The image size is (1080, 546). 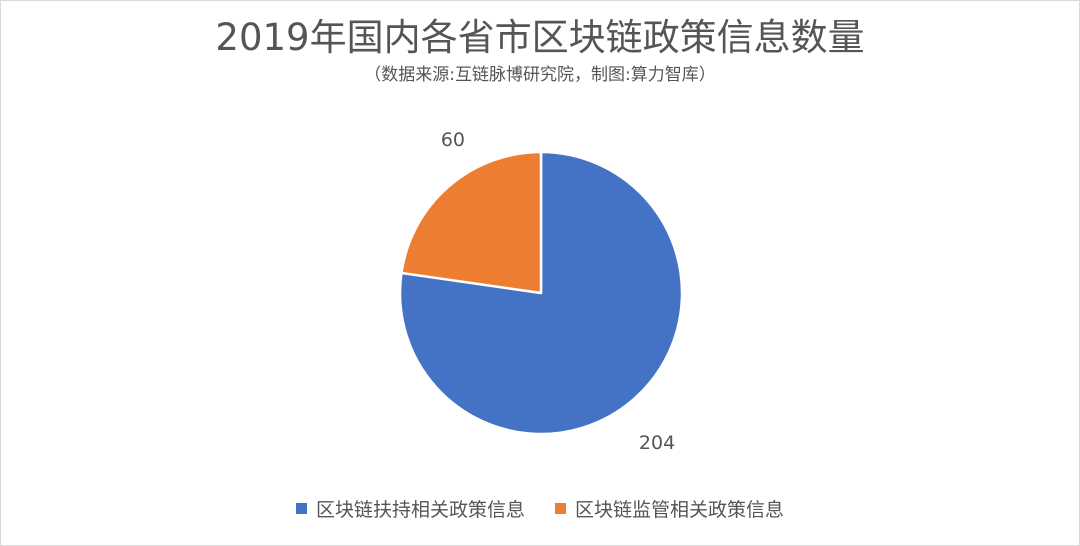 What do you see at coordinates (540, 37) in the screenshot?
I see `chart-title: 2019年国内各省市区块链政策信息数量` at bounding box center [540, 37].